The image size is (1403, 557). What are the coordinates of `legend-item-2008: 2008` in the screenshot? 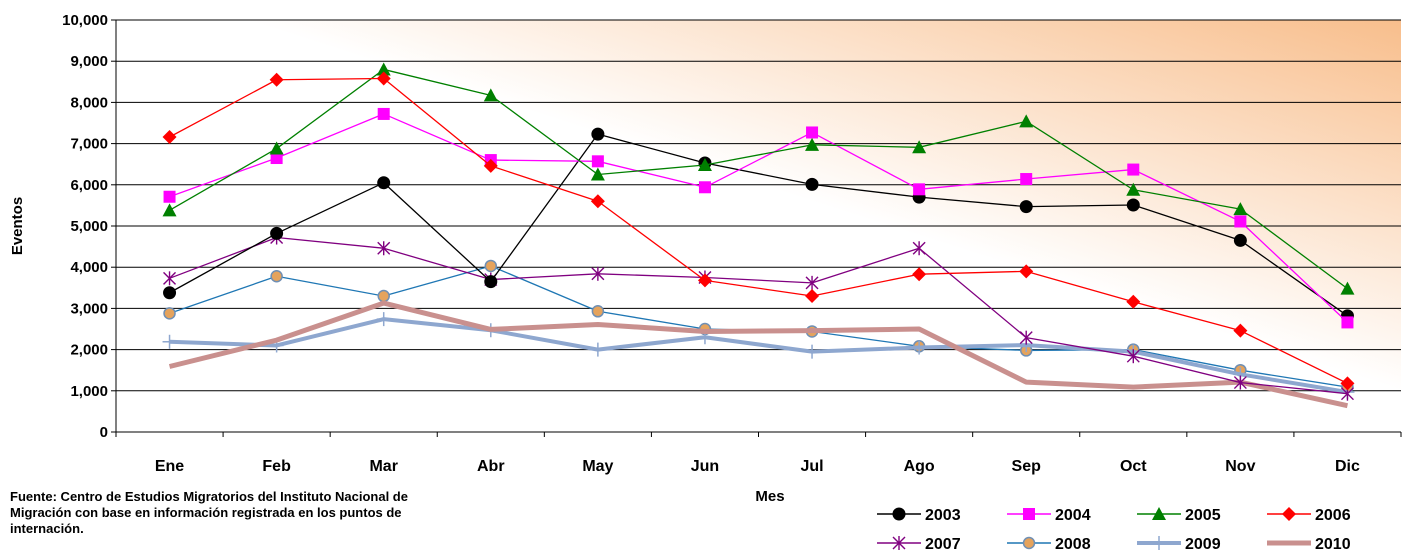 It's located at (1049, 544).